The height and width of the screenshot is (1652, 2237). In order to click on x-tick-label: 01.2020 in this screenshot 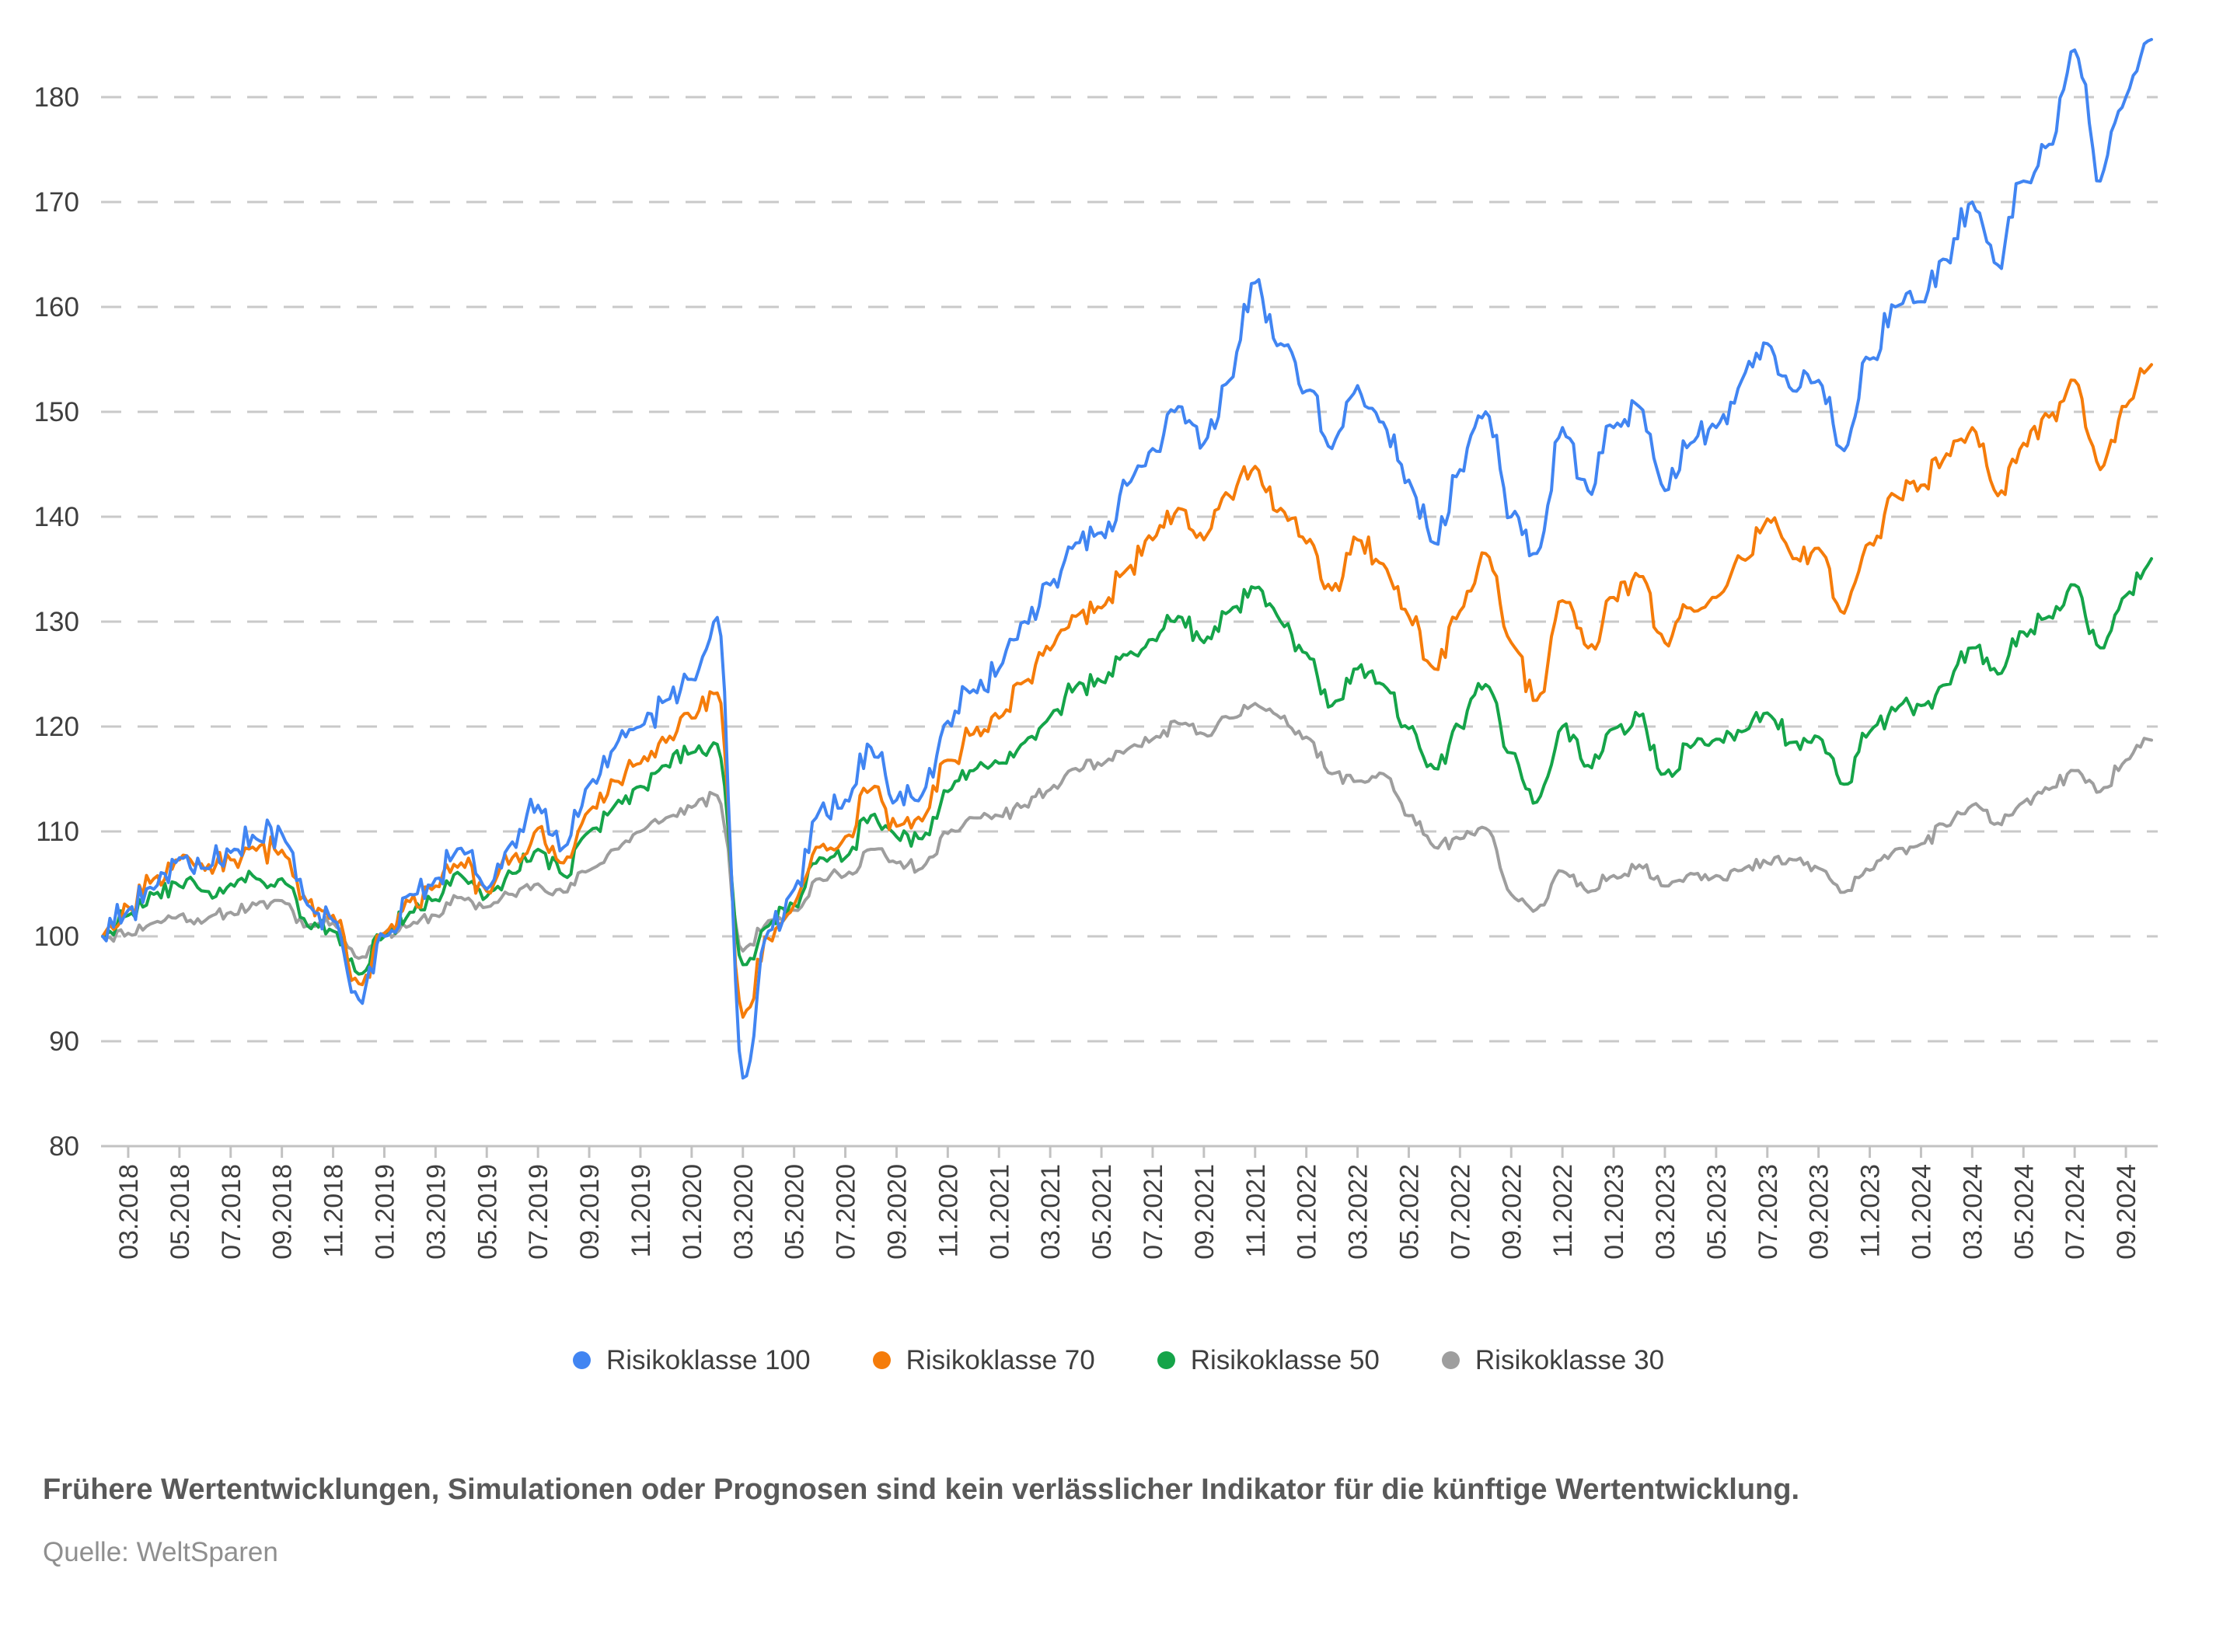, I will do `click(692, 1212)`.